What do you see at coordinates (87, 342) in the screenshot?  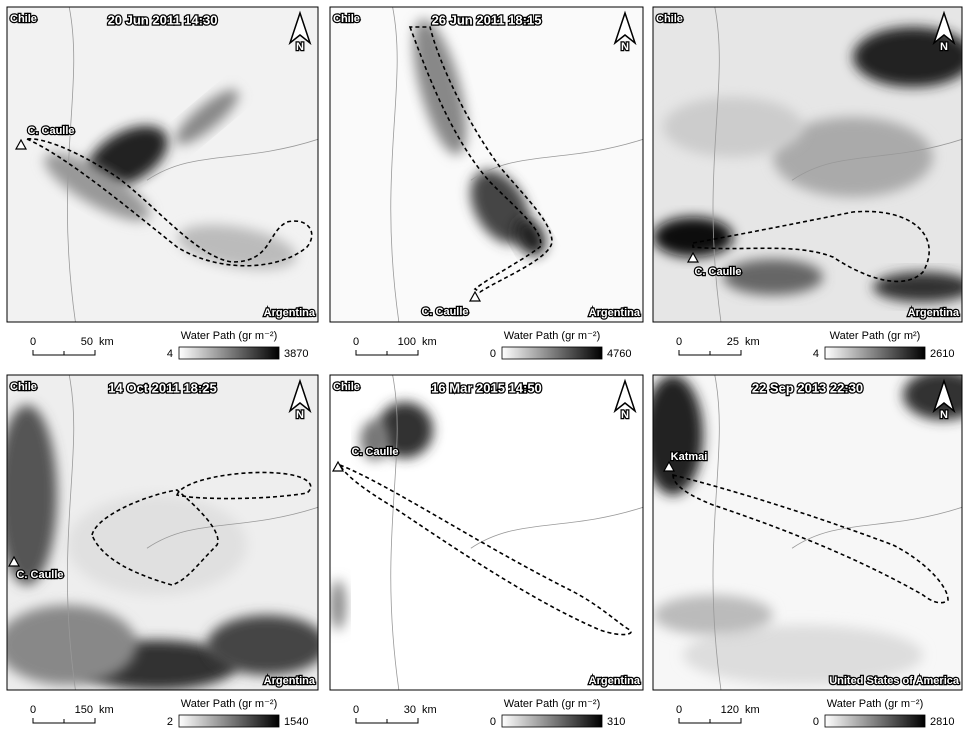 I see `scale-end: 50` at bounding box center [87, 342].